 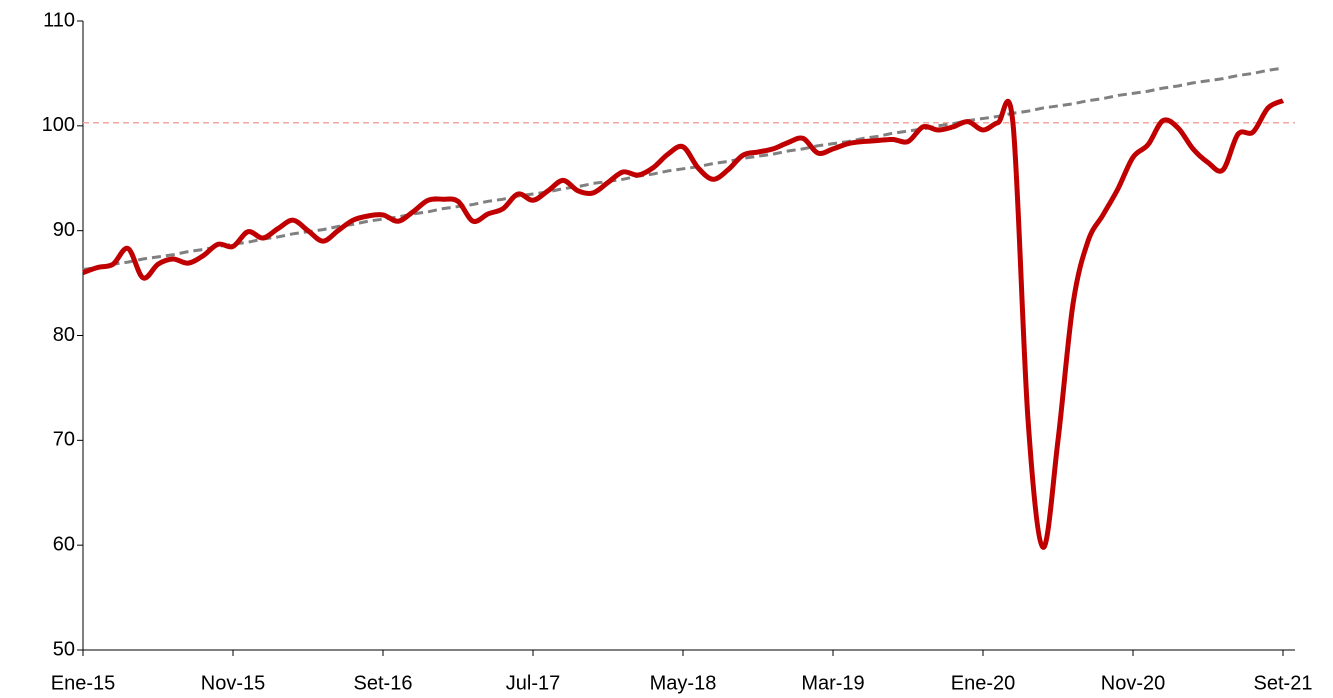 What do you see at coordinates (832, 683) in the screenshot?
I see `x-tick-label: Mar-19` at bounding box center [832, 683].